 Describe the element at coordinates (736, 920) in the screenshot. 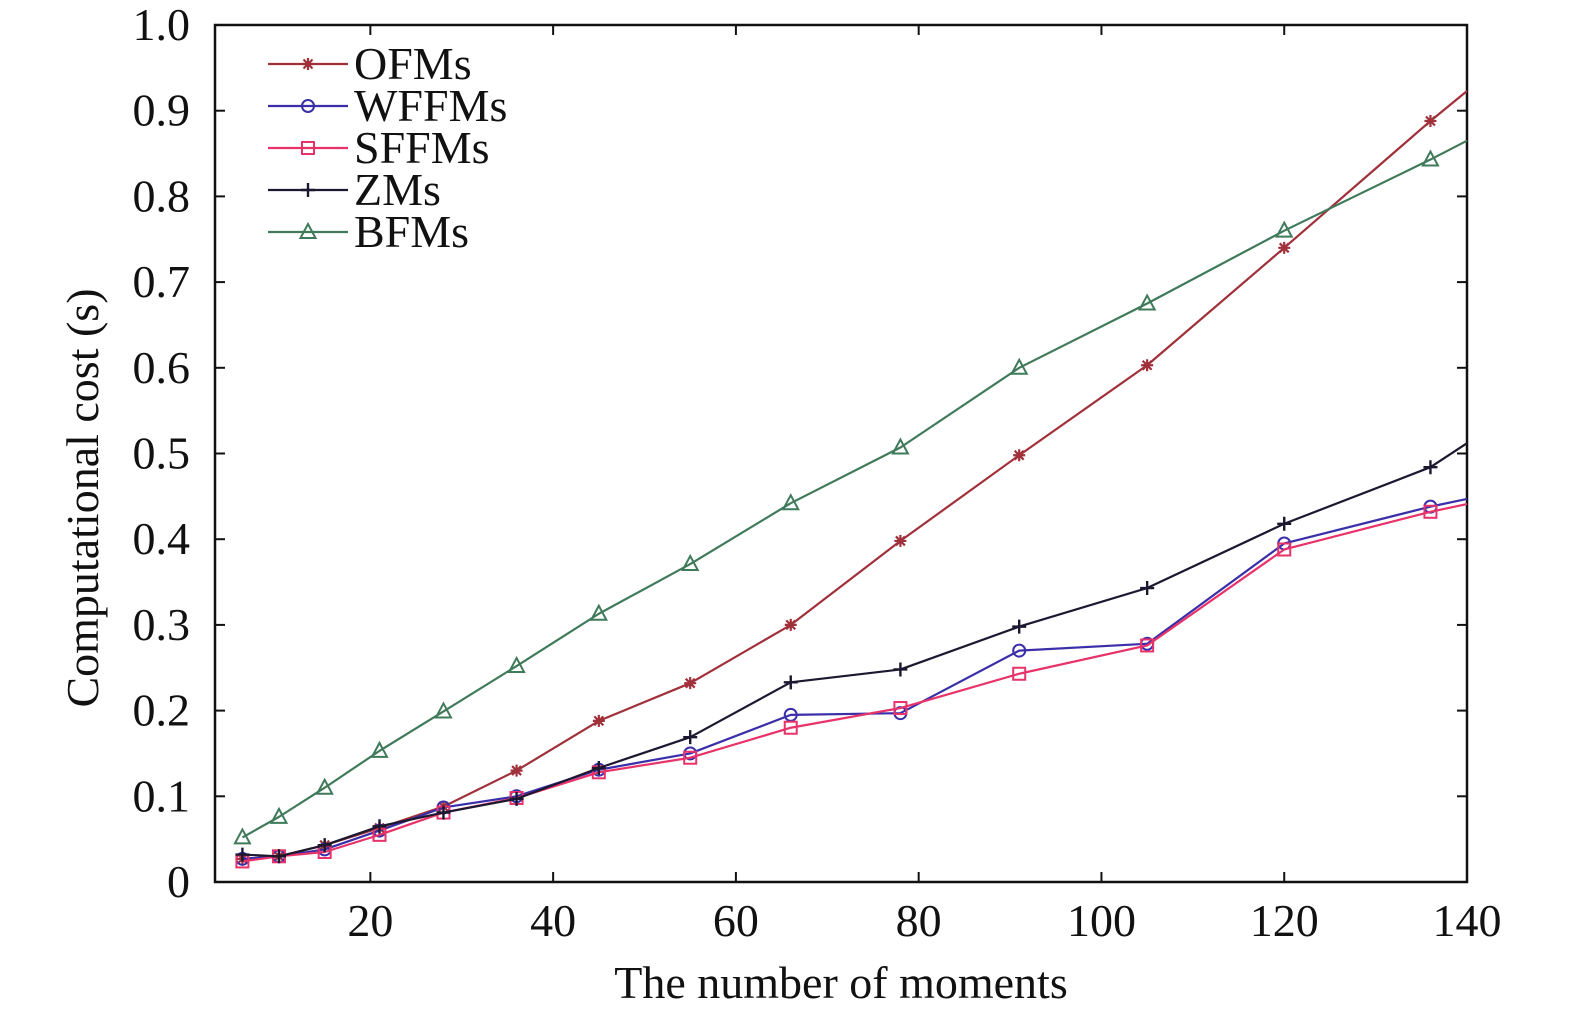

I see `x-tick-label: 60` at that location.